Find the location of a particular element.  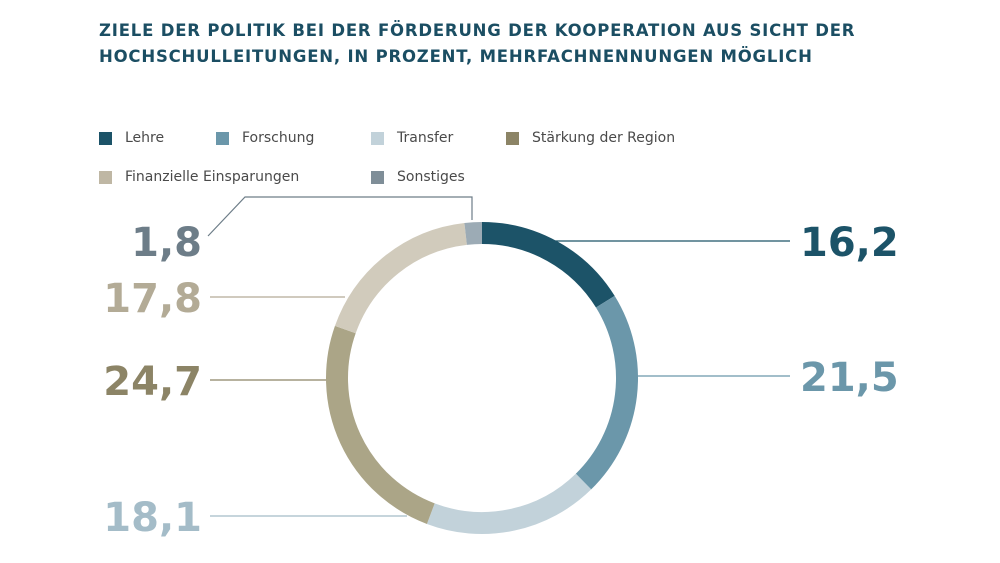

legend-item-sonstiges: Sonstiges is located at coordinates (418, 177).